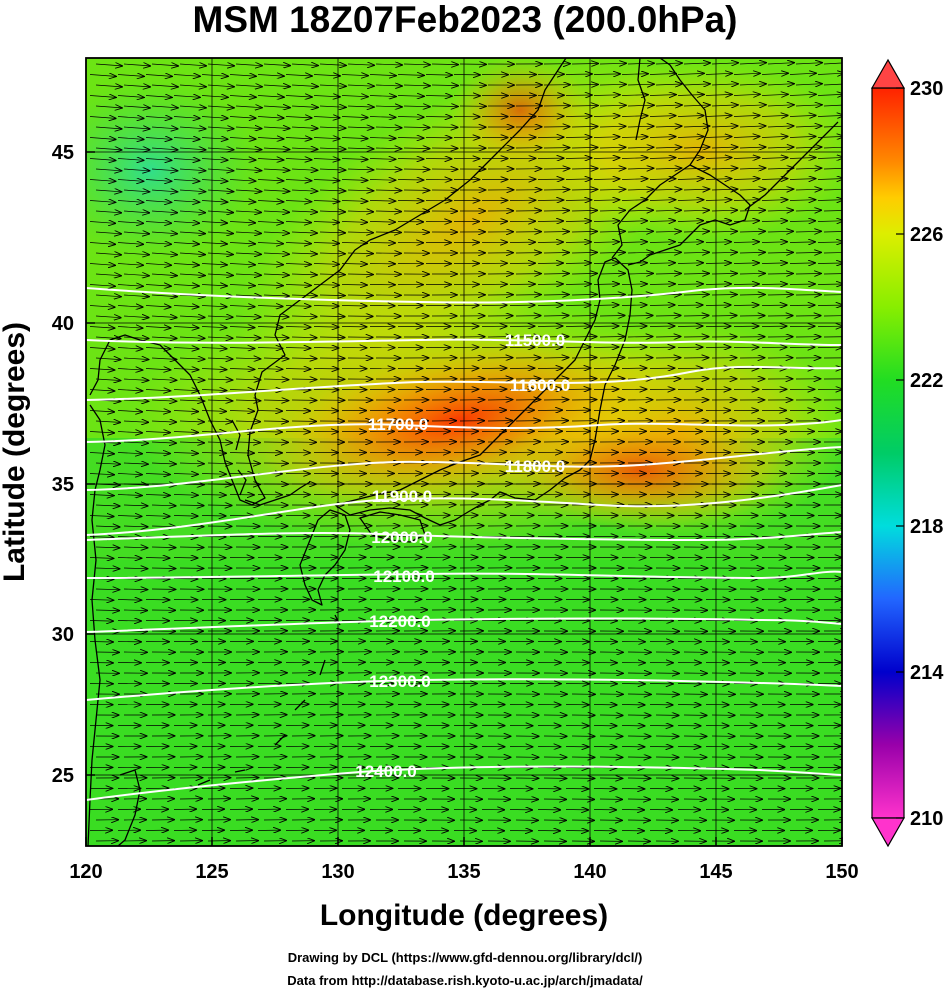 Image resolution: width=950 pixels, height=993 pixels. I want to click on x-tick-label: 125, so click(211, 872).